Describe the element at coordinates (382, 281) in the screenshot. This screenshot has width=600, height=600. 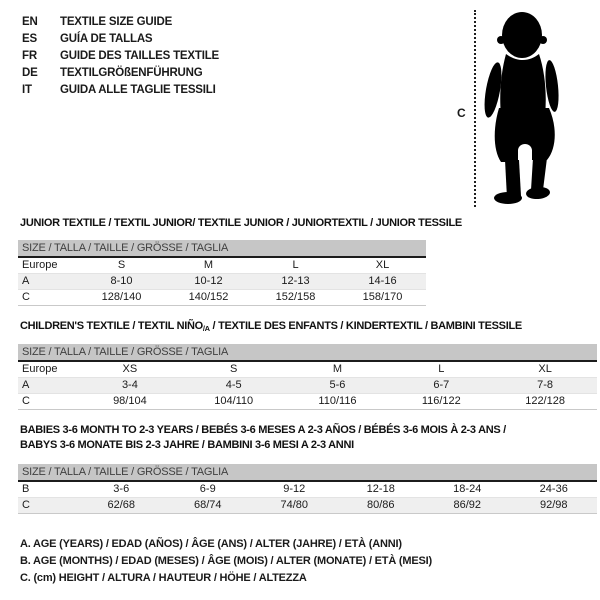
I see `table-cell: 14-16` at that location.